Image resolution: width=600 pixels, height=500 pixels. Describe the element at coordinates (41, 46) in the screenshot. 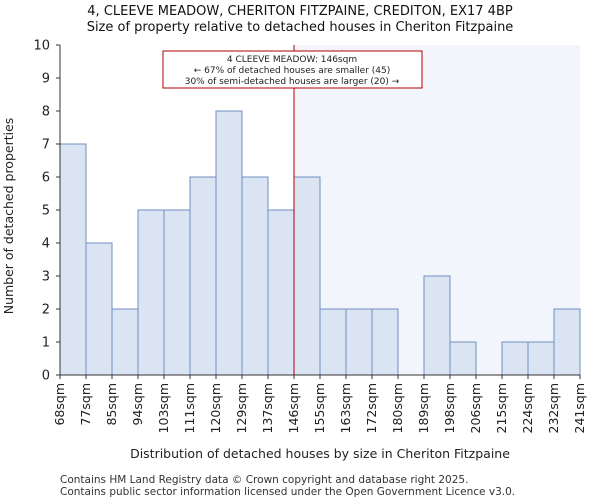

I see `y-tick-label-10: 10` at that location.